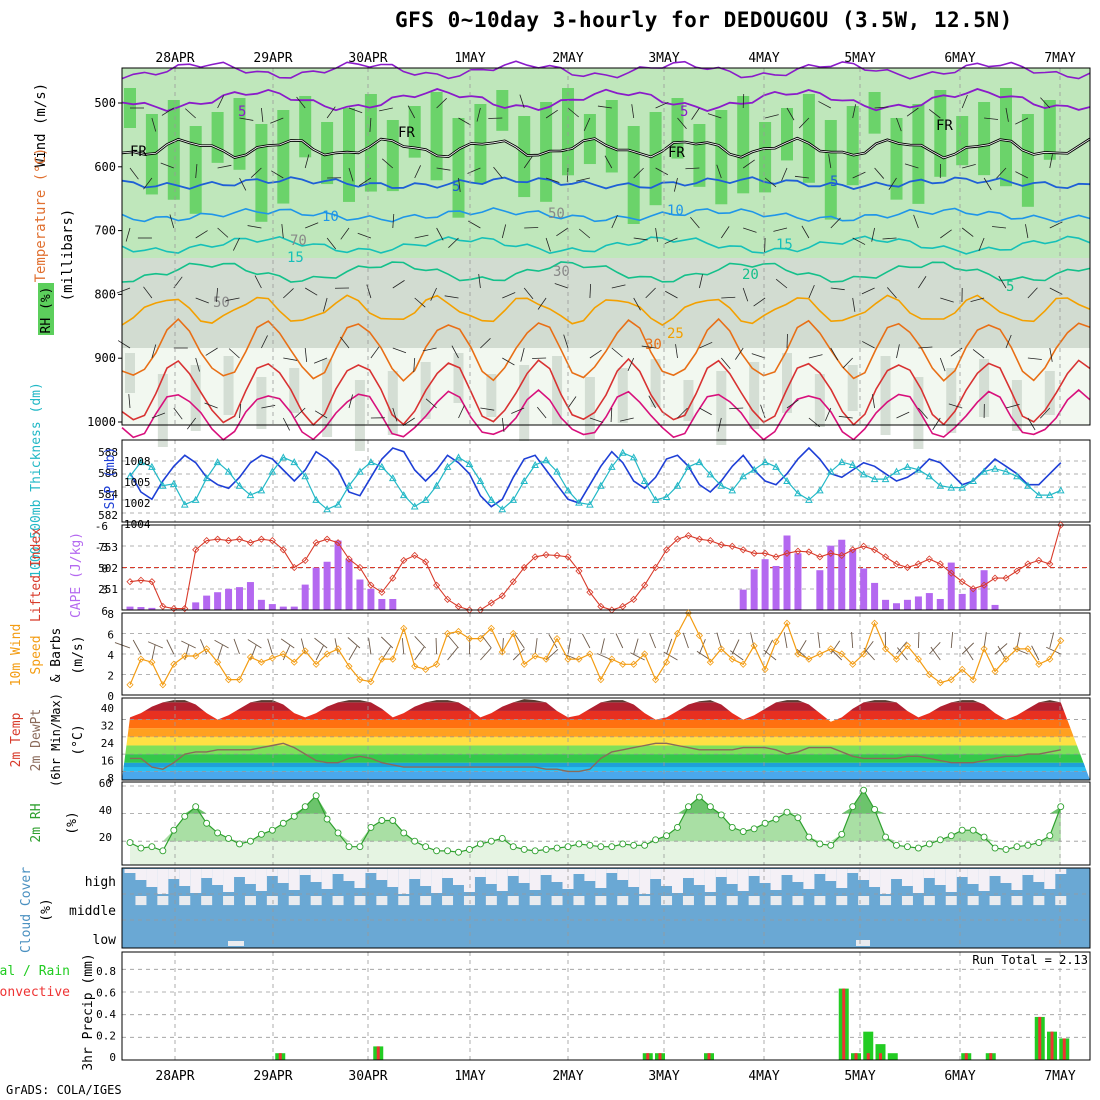 The image size is (1100, 1100). Describe the element at coordinates (469, 1076) in the screenshot. I see `bottom-date-label: 1MAY` at that location.